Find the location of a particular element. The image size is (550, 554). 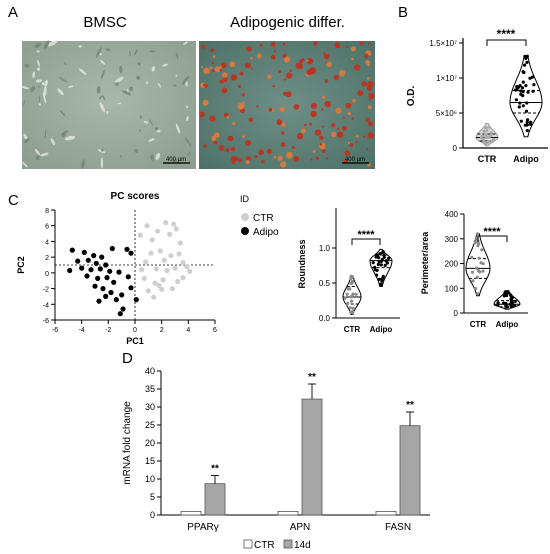

d-legend-ctr: CTR is located at coordinates (264, 545).